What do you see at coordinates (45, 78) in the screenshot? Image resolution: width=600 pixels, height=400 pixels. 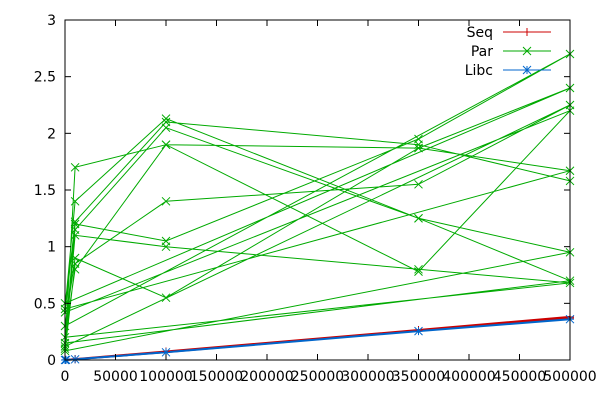 I see `y-tick-label: 2.5` at bounding box center [45, 78].